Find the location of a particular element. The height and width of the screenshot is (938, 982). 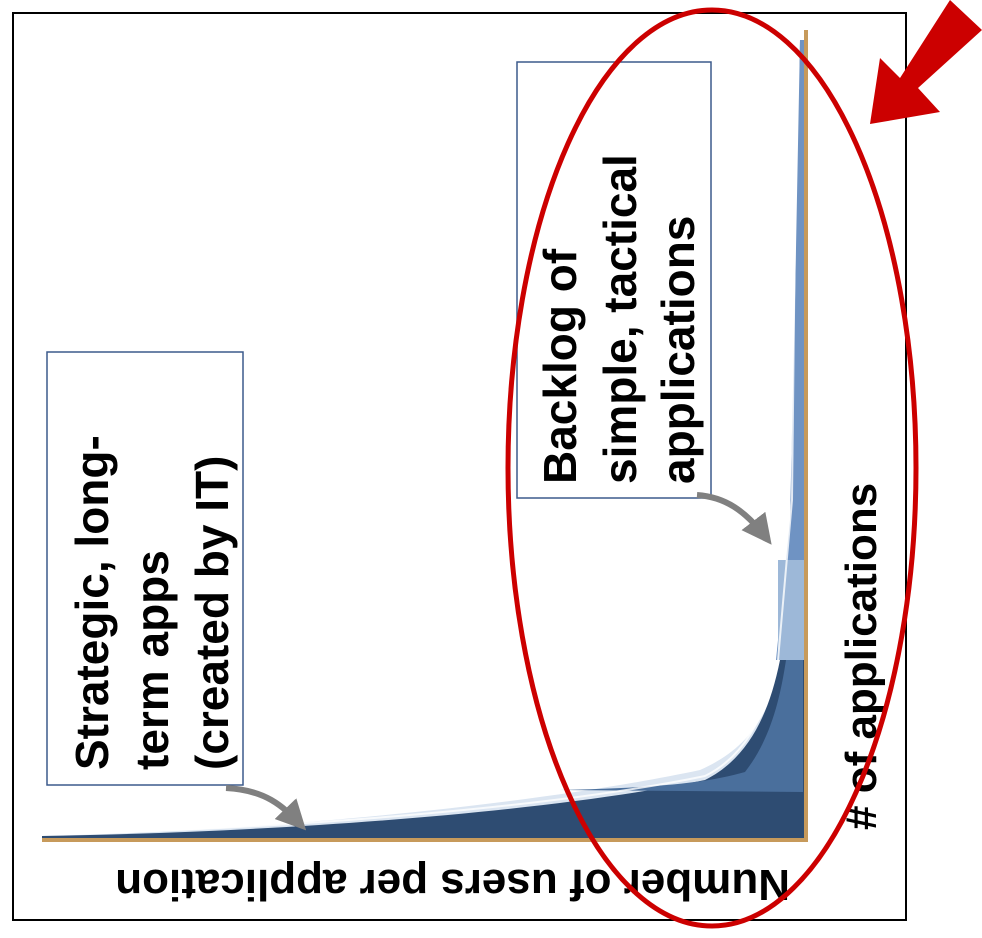

svg-text: simple, tactical is located at coordinates (620, 319).